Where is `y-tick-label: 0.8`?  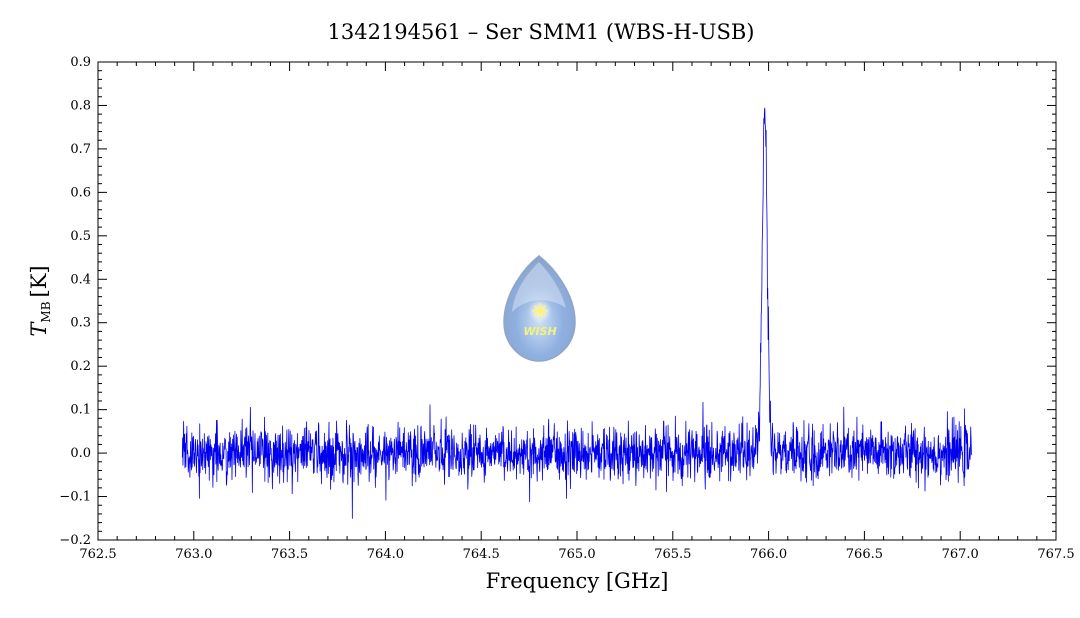
y-tick-label: 0.8 is located at coordinates (80, 105).